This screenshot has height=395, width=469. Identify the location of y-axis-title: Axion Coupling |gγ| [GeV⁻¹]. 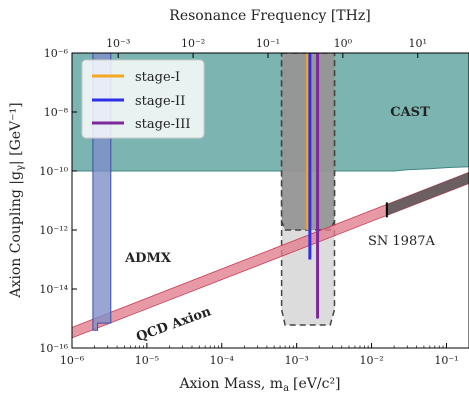
(17, 200).